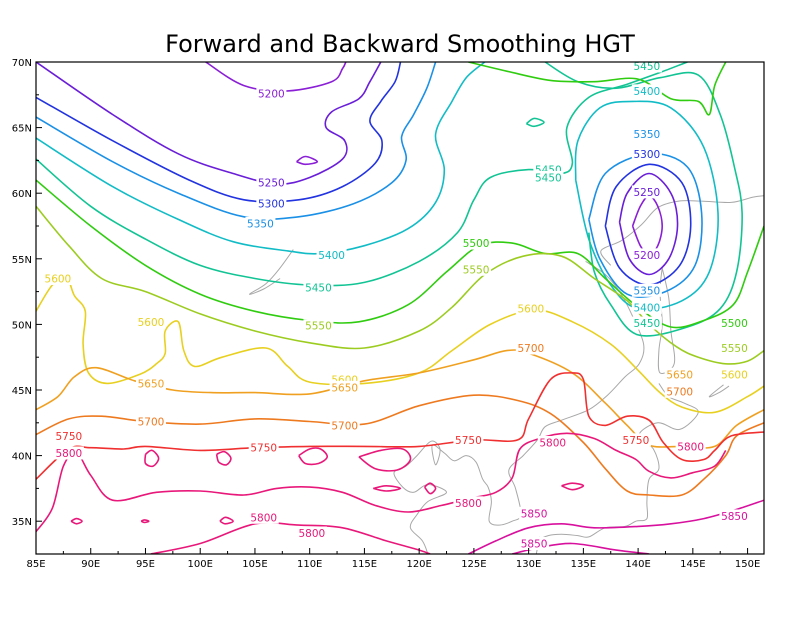 This screenshot has width=800, height=618. What do you see at coordinates (22, 325) in the screenshot?
I see `y-tick-label-50: 50N` at bounding box center [22, 325].